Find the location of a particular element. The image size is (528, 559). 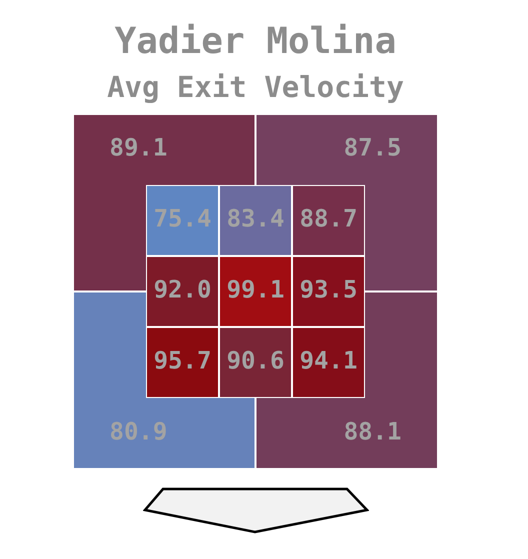

data-label: 89.1 is located at coordinates (139, 148).